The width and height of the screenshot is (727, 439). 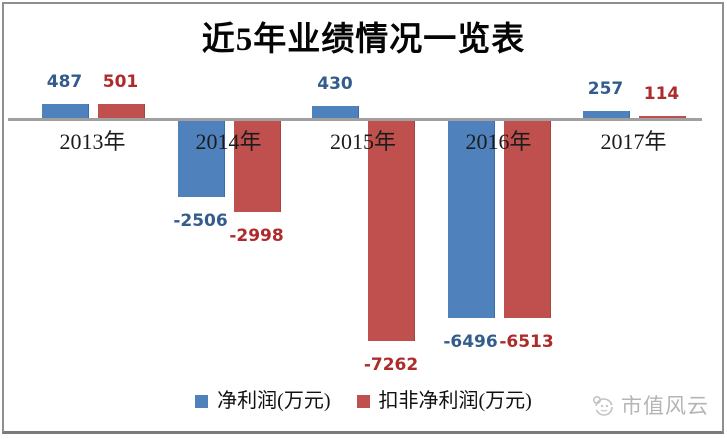 What do you see at coordinates (603, 405) in the screenshot?
I see `cloud-logo-icon` at bounding box center [603, 405].